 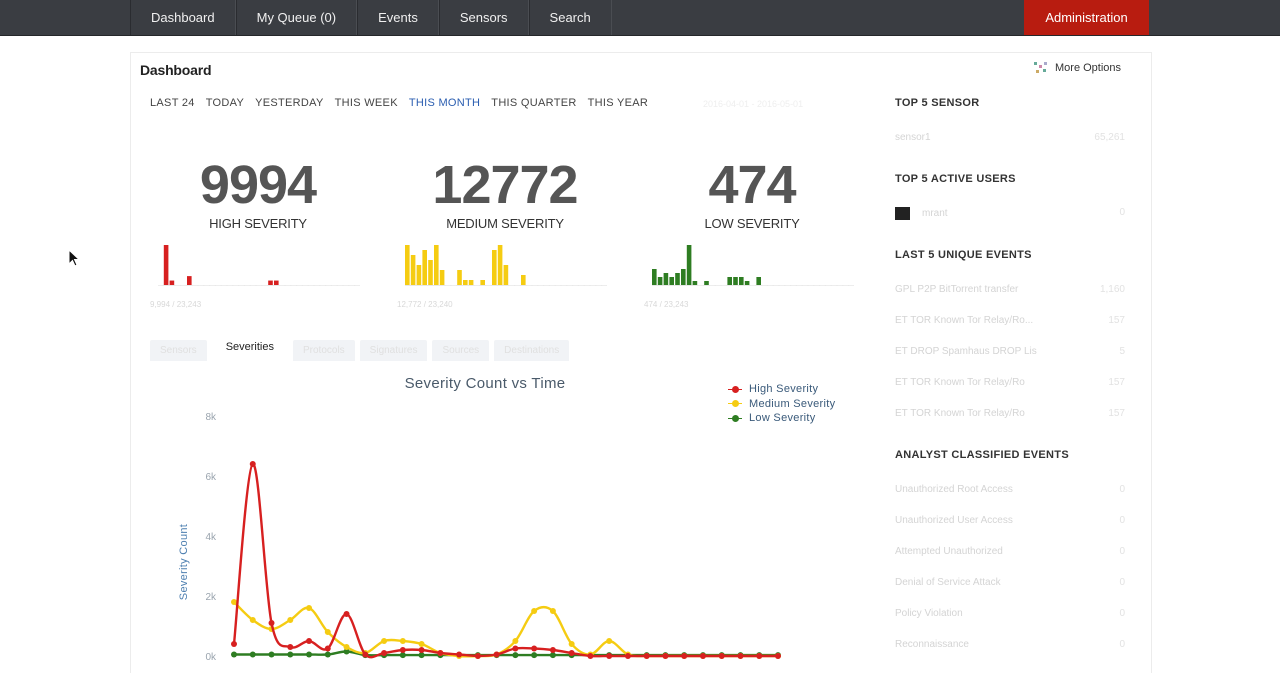 What do you see at coordinates (752, 223) in the screenshot?
I see `low-severity-label: LOW SEVERITY` at bounding box center [752, 223].